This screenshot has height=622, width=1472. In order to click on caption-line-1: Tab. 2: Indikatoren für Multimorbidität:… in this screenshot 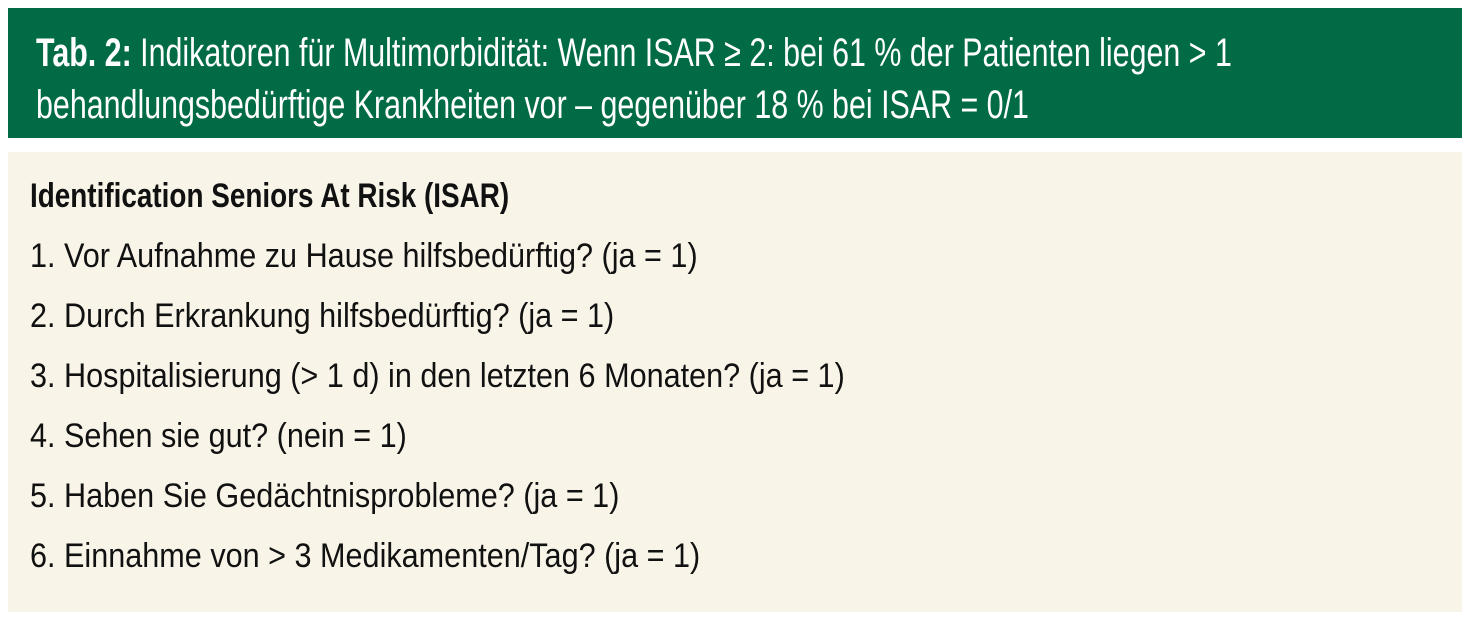, I will do `click(634, 53)`.